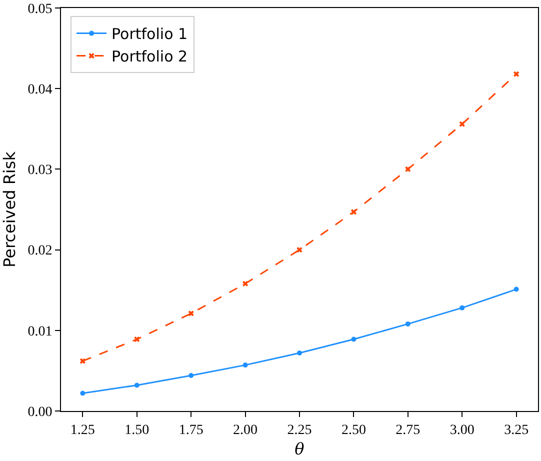 The height and width of the screenshot is (461, 541). What do you see at coordinates (150, 34) in the screenshot?
I see `legend-label: Portfolio 1` at bounding box center [150, 34].